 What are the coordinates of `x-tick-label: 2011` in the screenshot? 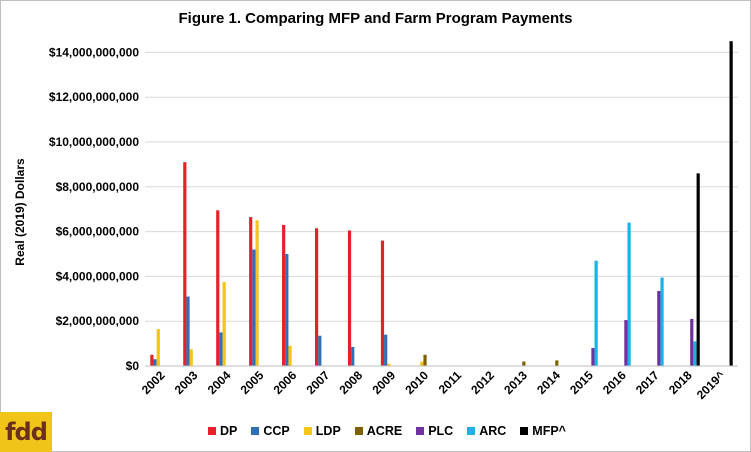 It's located at (450, 382).